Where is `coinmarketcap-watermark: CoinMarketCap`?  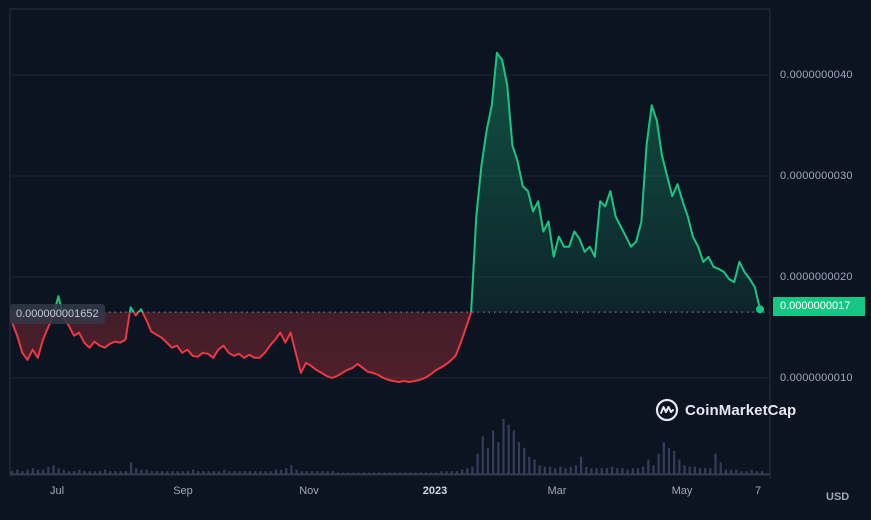
coinmarketcap-watermark: CoinMarketCap is located at coordinates (725, 410).